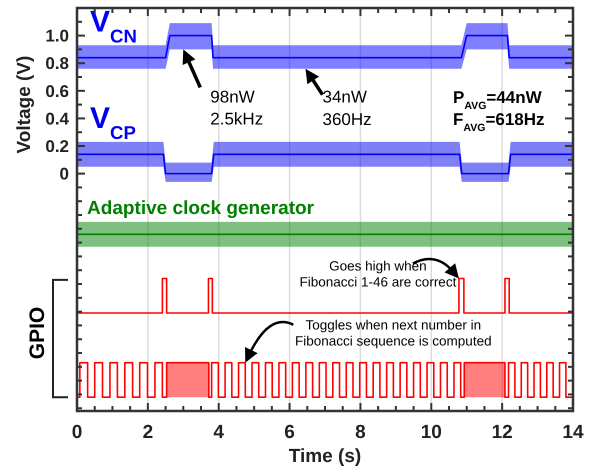 Image resolution: width=597 pixels, height=468 pixels. What do you see at coordinates (431, 432) in the screenshot?
I see `x-tick-label: 10` at bounding box center [431, 432].